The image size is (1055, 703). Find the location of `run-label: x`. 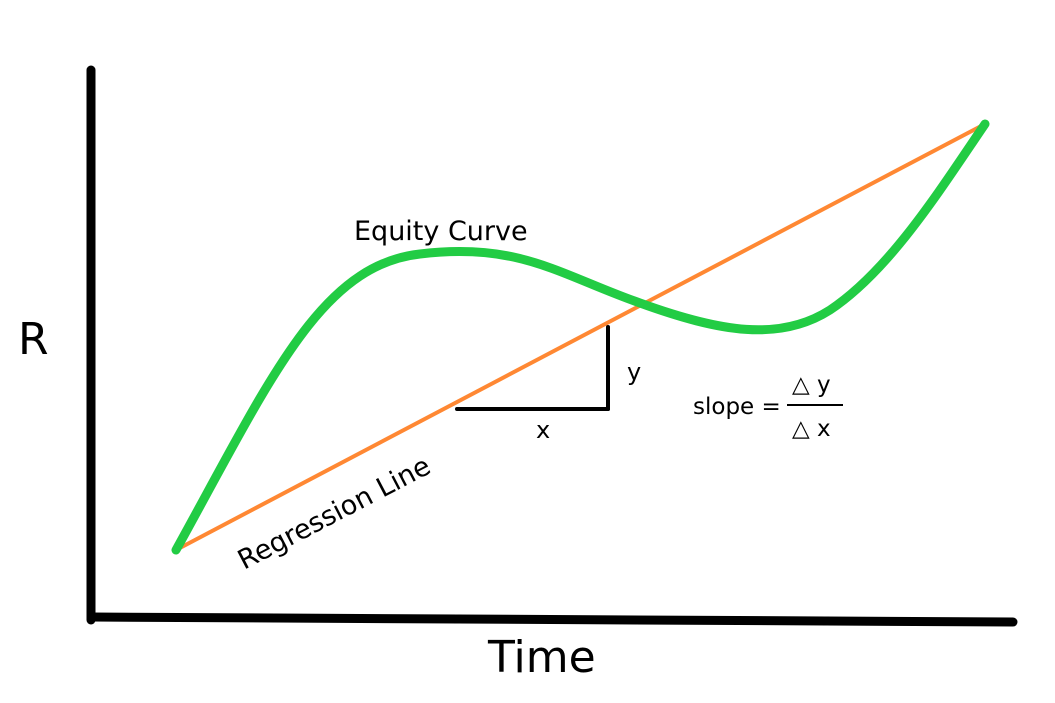

run-label: x is located at coordinates (543, 430).